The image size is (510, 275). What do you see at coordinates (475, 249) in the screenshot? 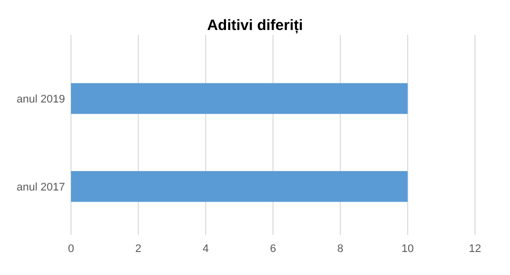
I see `x-tick-label: 12` at bounding box center [475, 249].